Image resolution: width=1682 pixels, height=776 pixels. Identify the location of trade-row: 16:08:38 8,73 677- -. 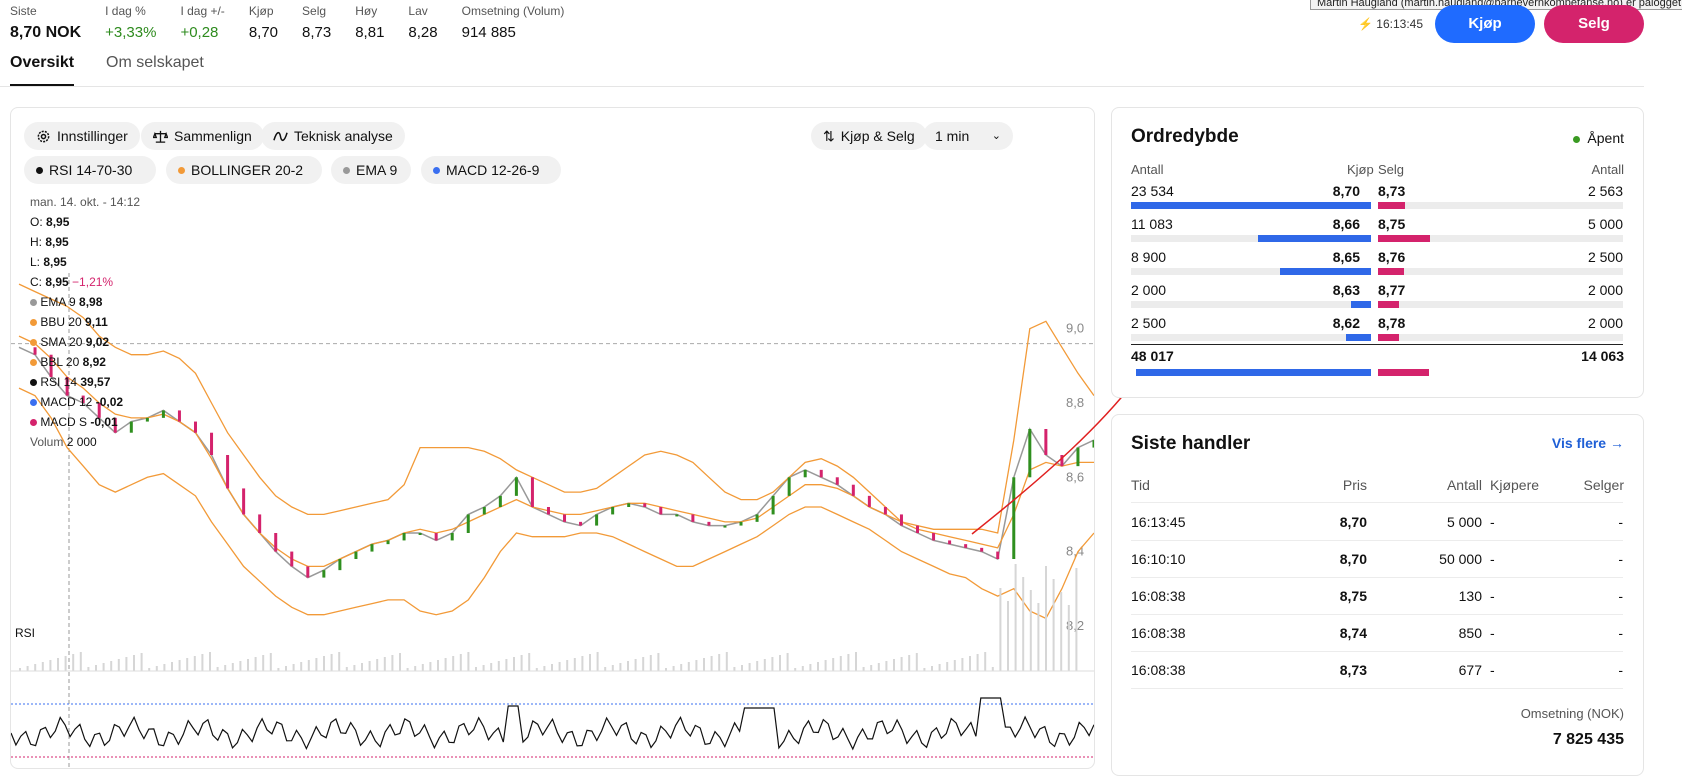
(1377, 670).